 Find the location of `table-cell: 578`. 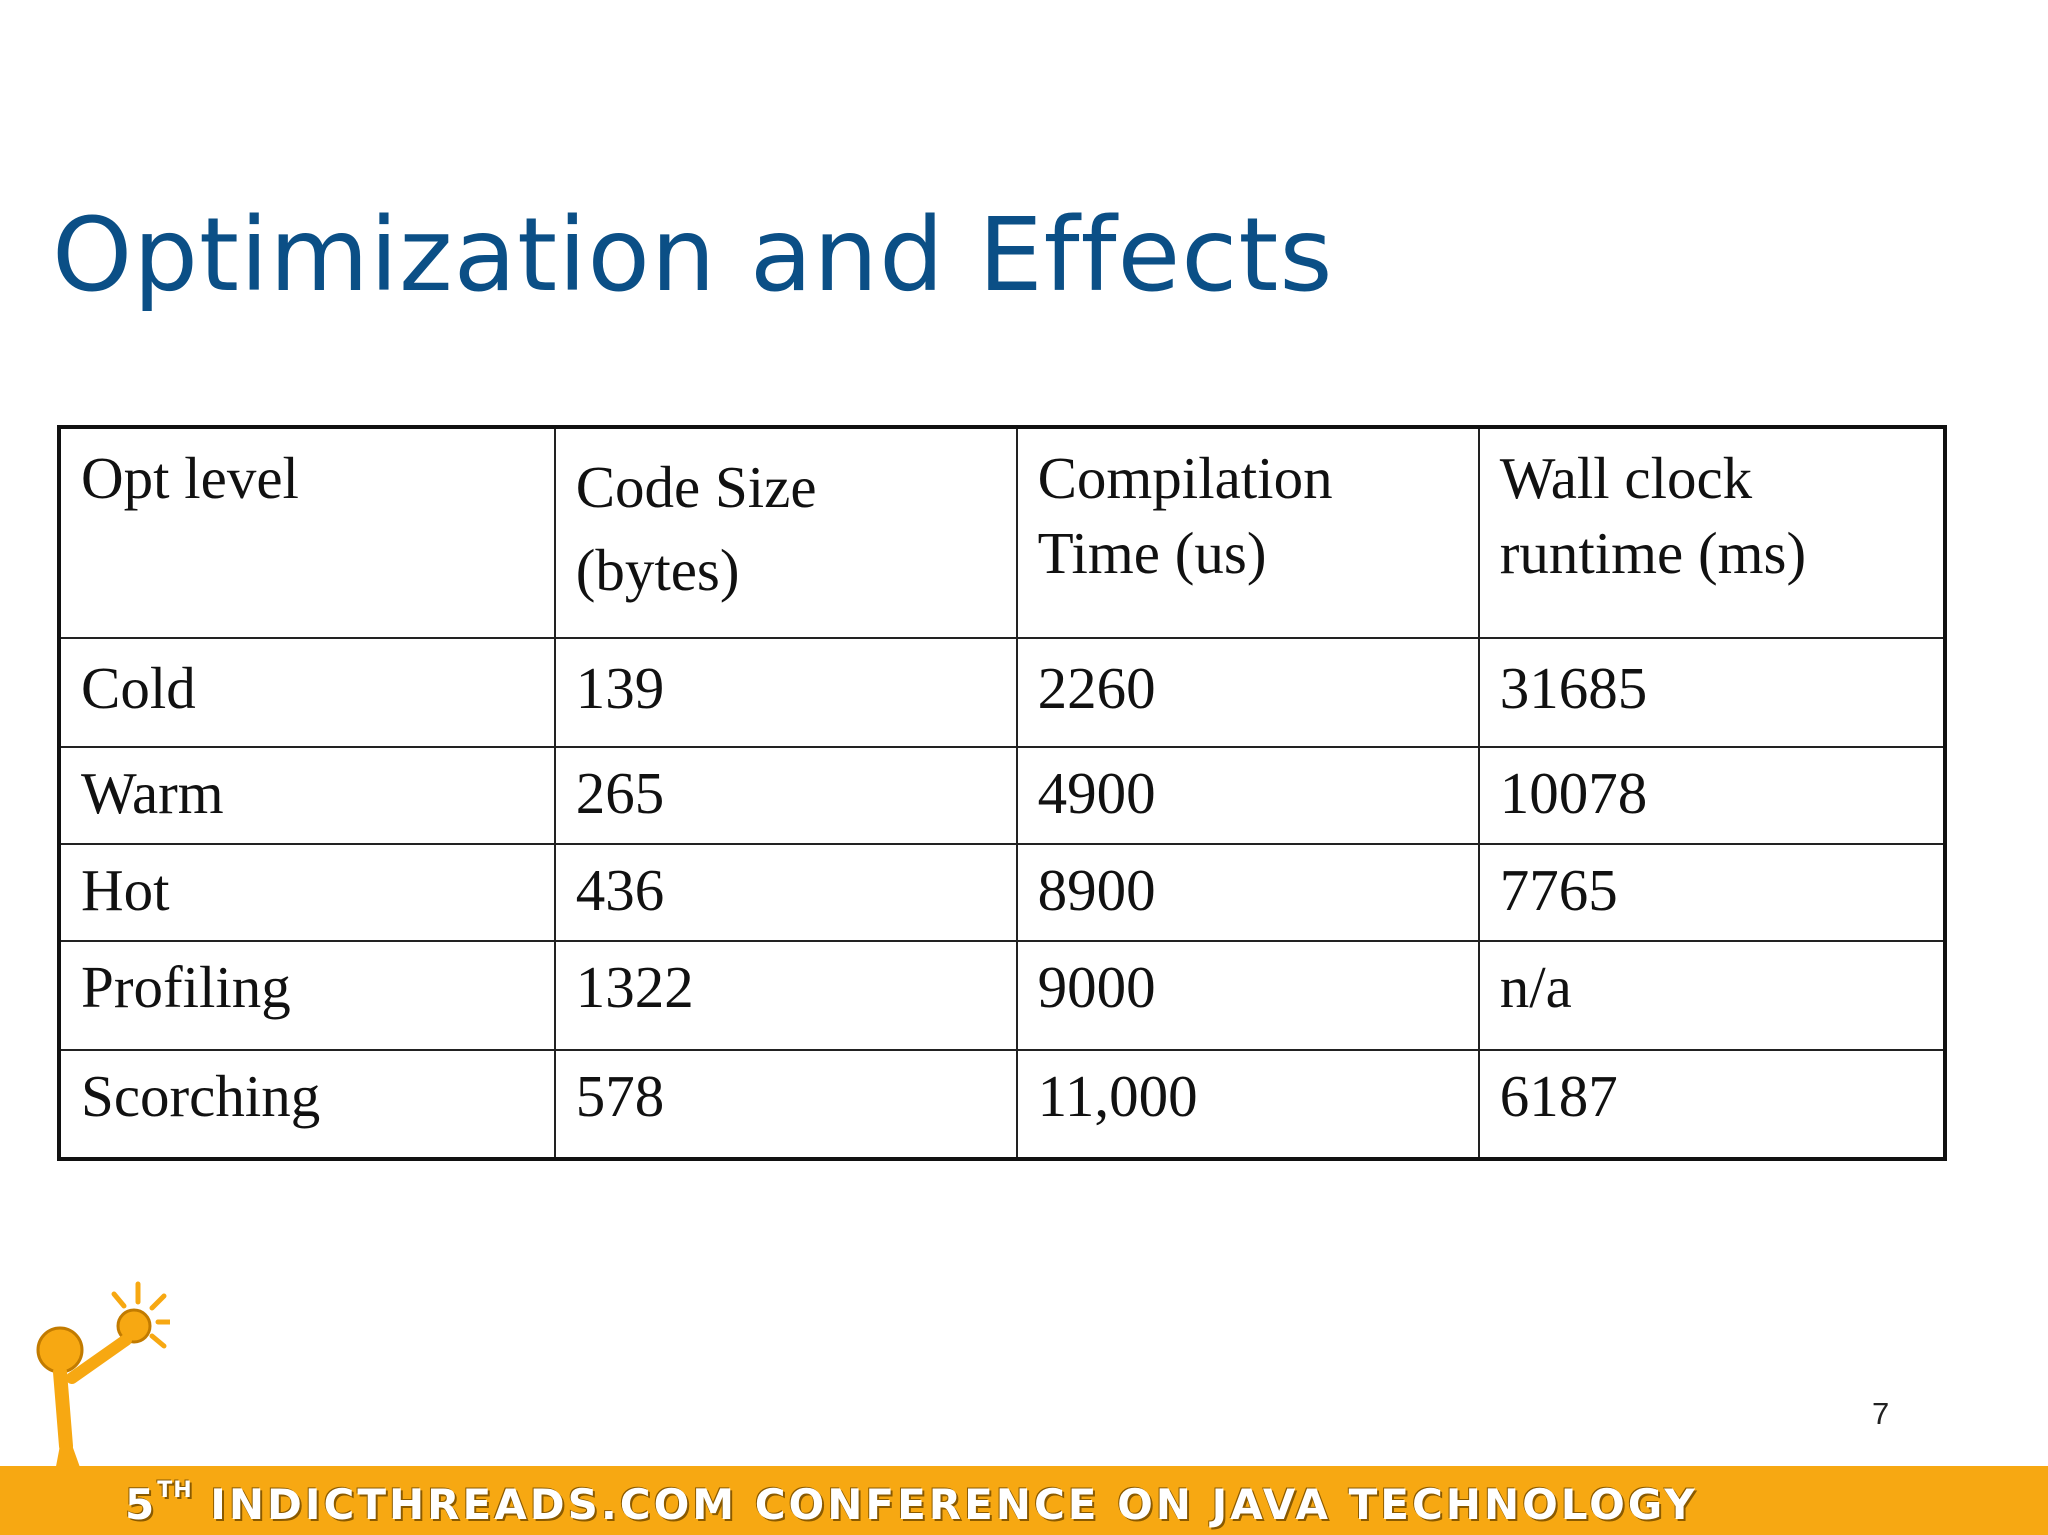

table-cell: 578 is located at coordinates (785, 1104).